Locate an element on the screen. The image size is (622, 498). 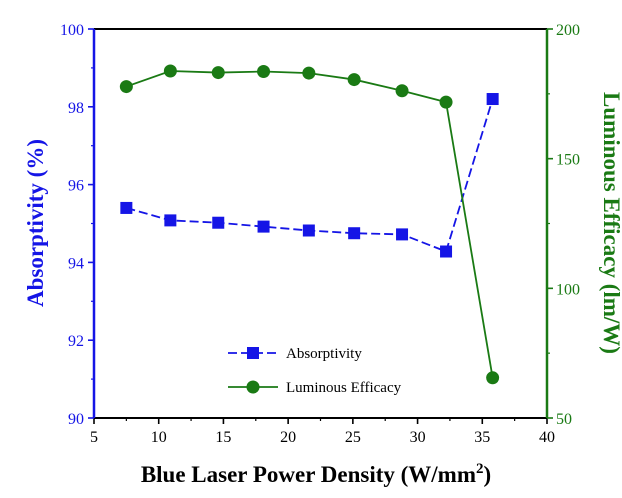
legend: Absorptivity Luminous Efficacy is located at coordinates (315, 371).